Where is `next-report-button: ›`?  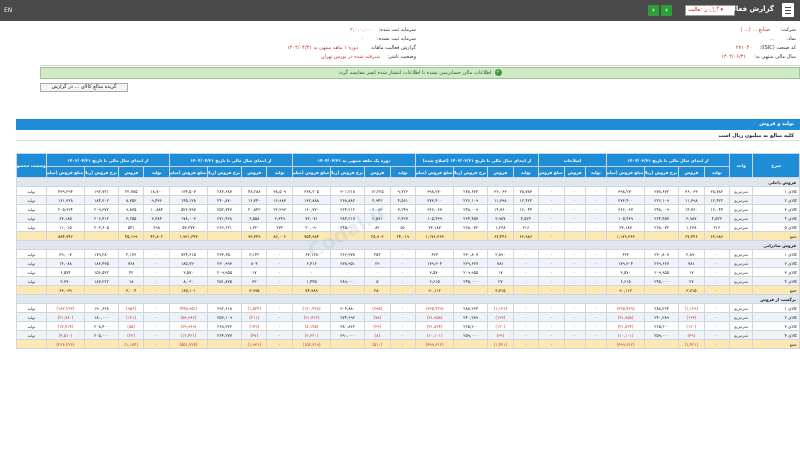
next-report-button: › is located at coordinates (653, 10).